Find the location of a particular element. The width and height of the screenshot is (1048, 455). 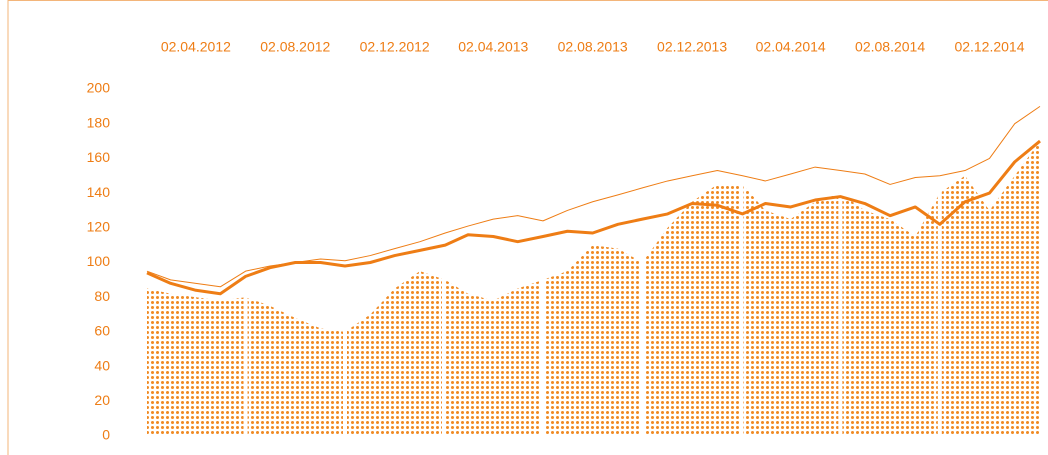

x-tick-label: 02.04.2012 is located at coordinates (196, 47).